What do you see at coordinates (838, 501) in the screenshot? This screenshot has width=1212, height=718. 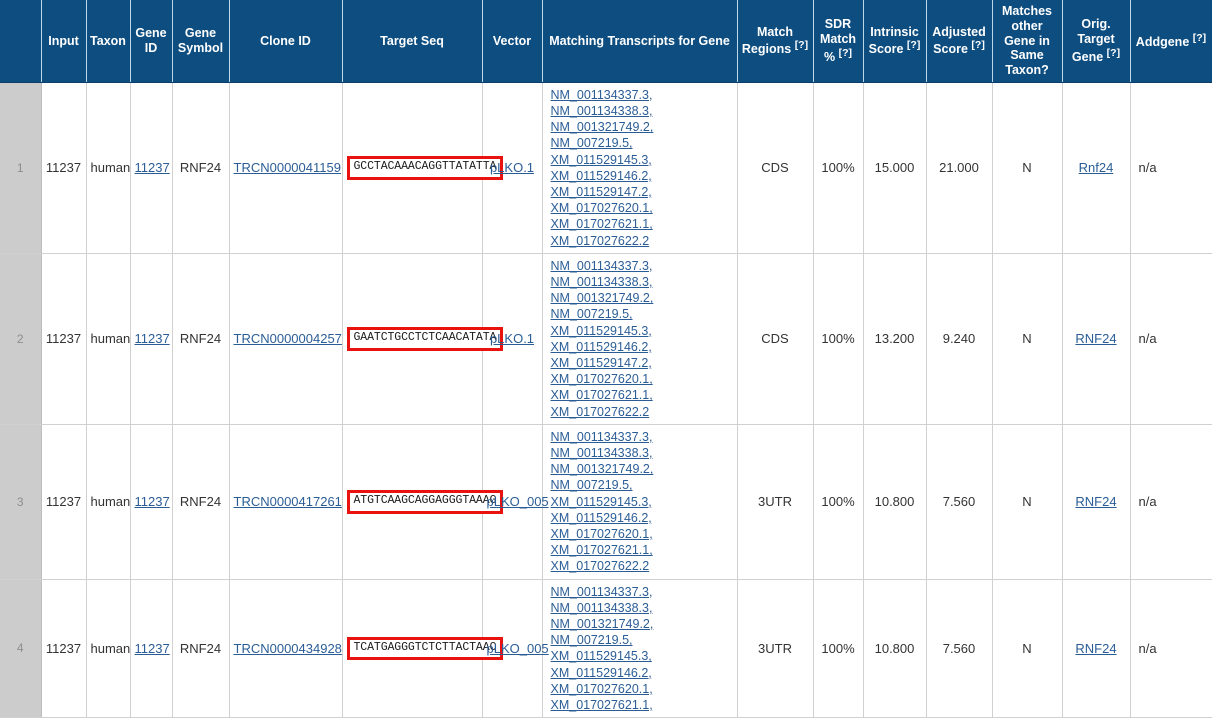 I see `cell-sdr-match-pct: 100%` at bounding box center [838, 501].